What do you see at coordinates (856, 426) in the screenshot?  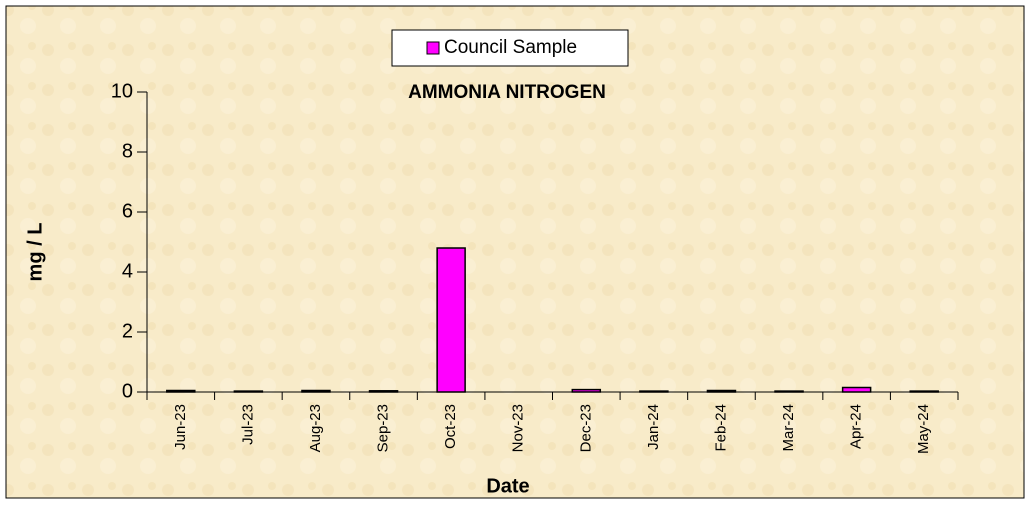 I see `x-tick-label: Apr-24` at bounding box center [856, 426].